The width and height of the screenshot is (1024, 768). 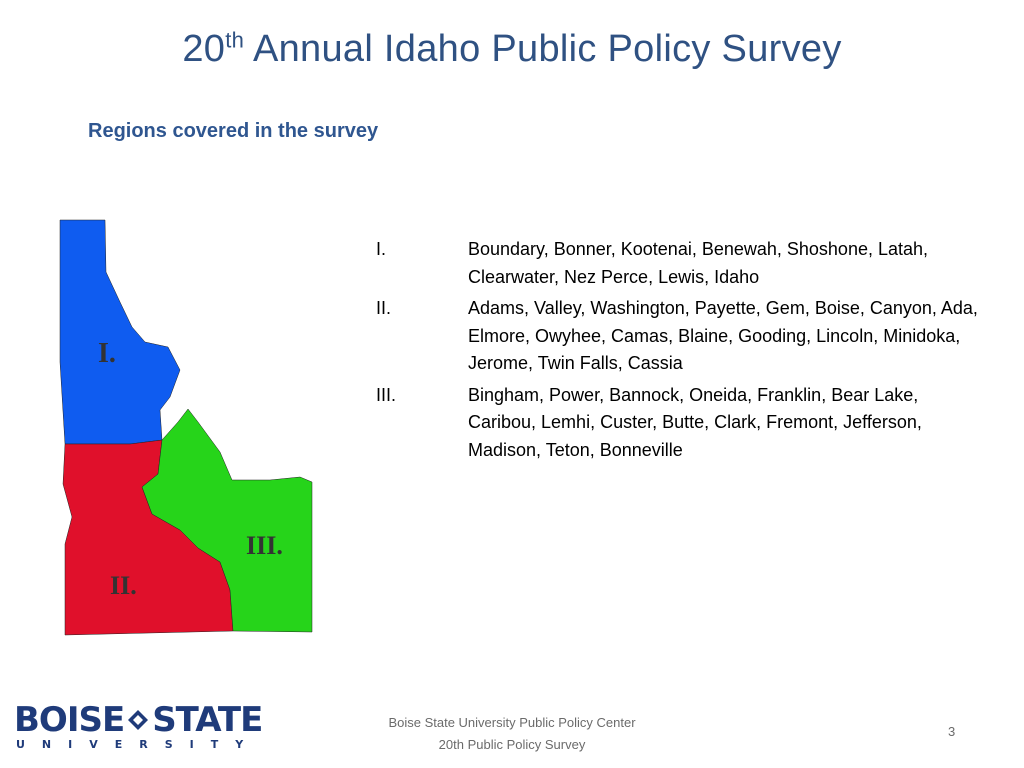 I want to click on university-logo: BOISE STATE UNIVERSITY, so click(x=138, y=728).